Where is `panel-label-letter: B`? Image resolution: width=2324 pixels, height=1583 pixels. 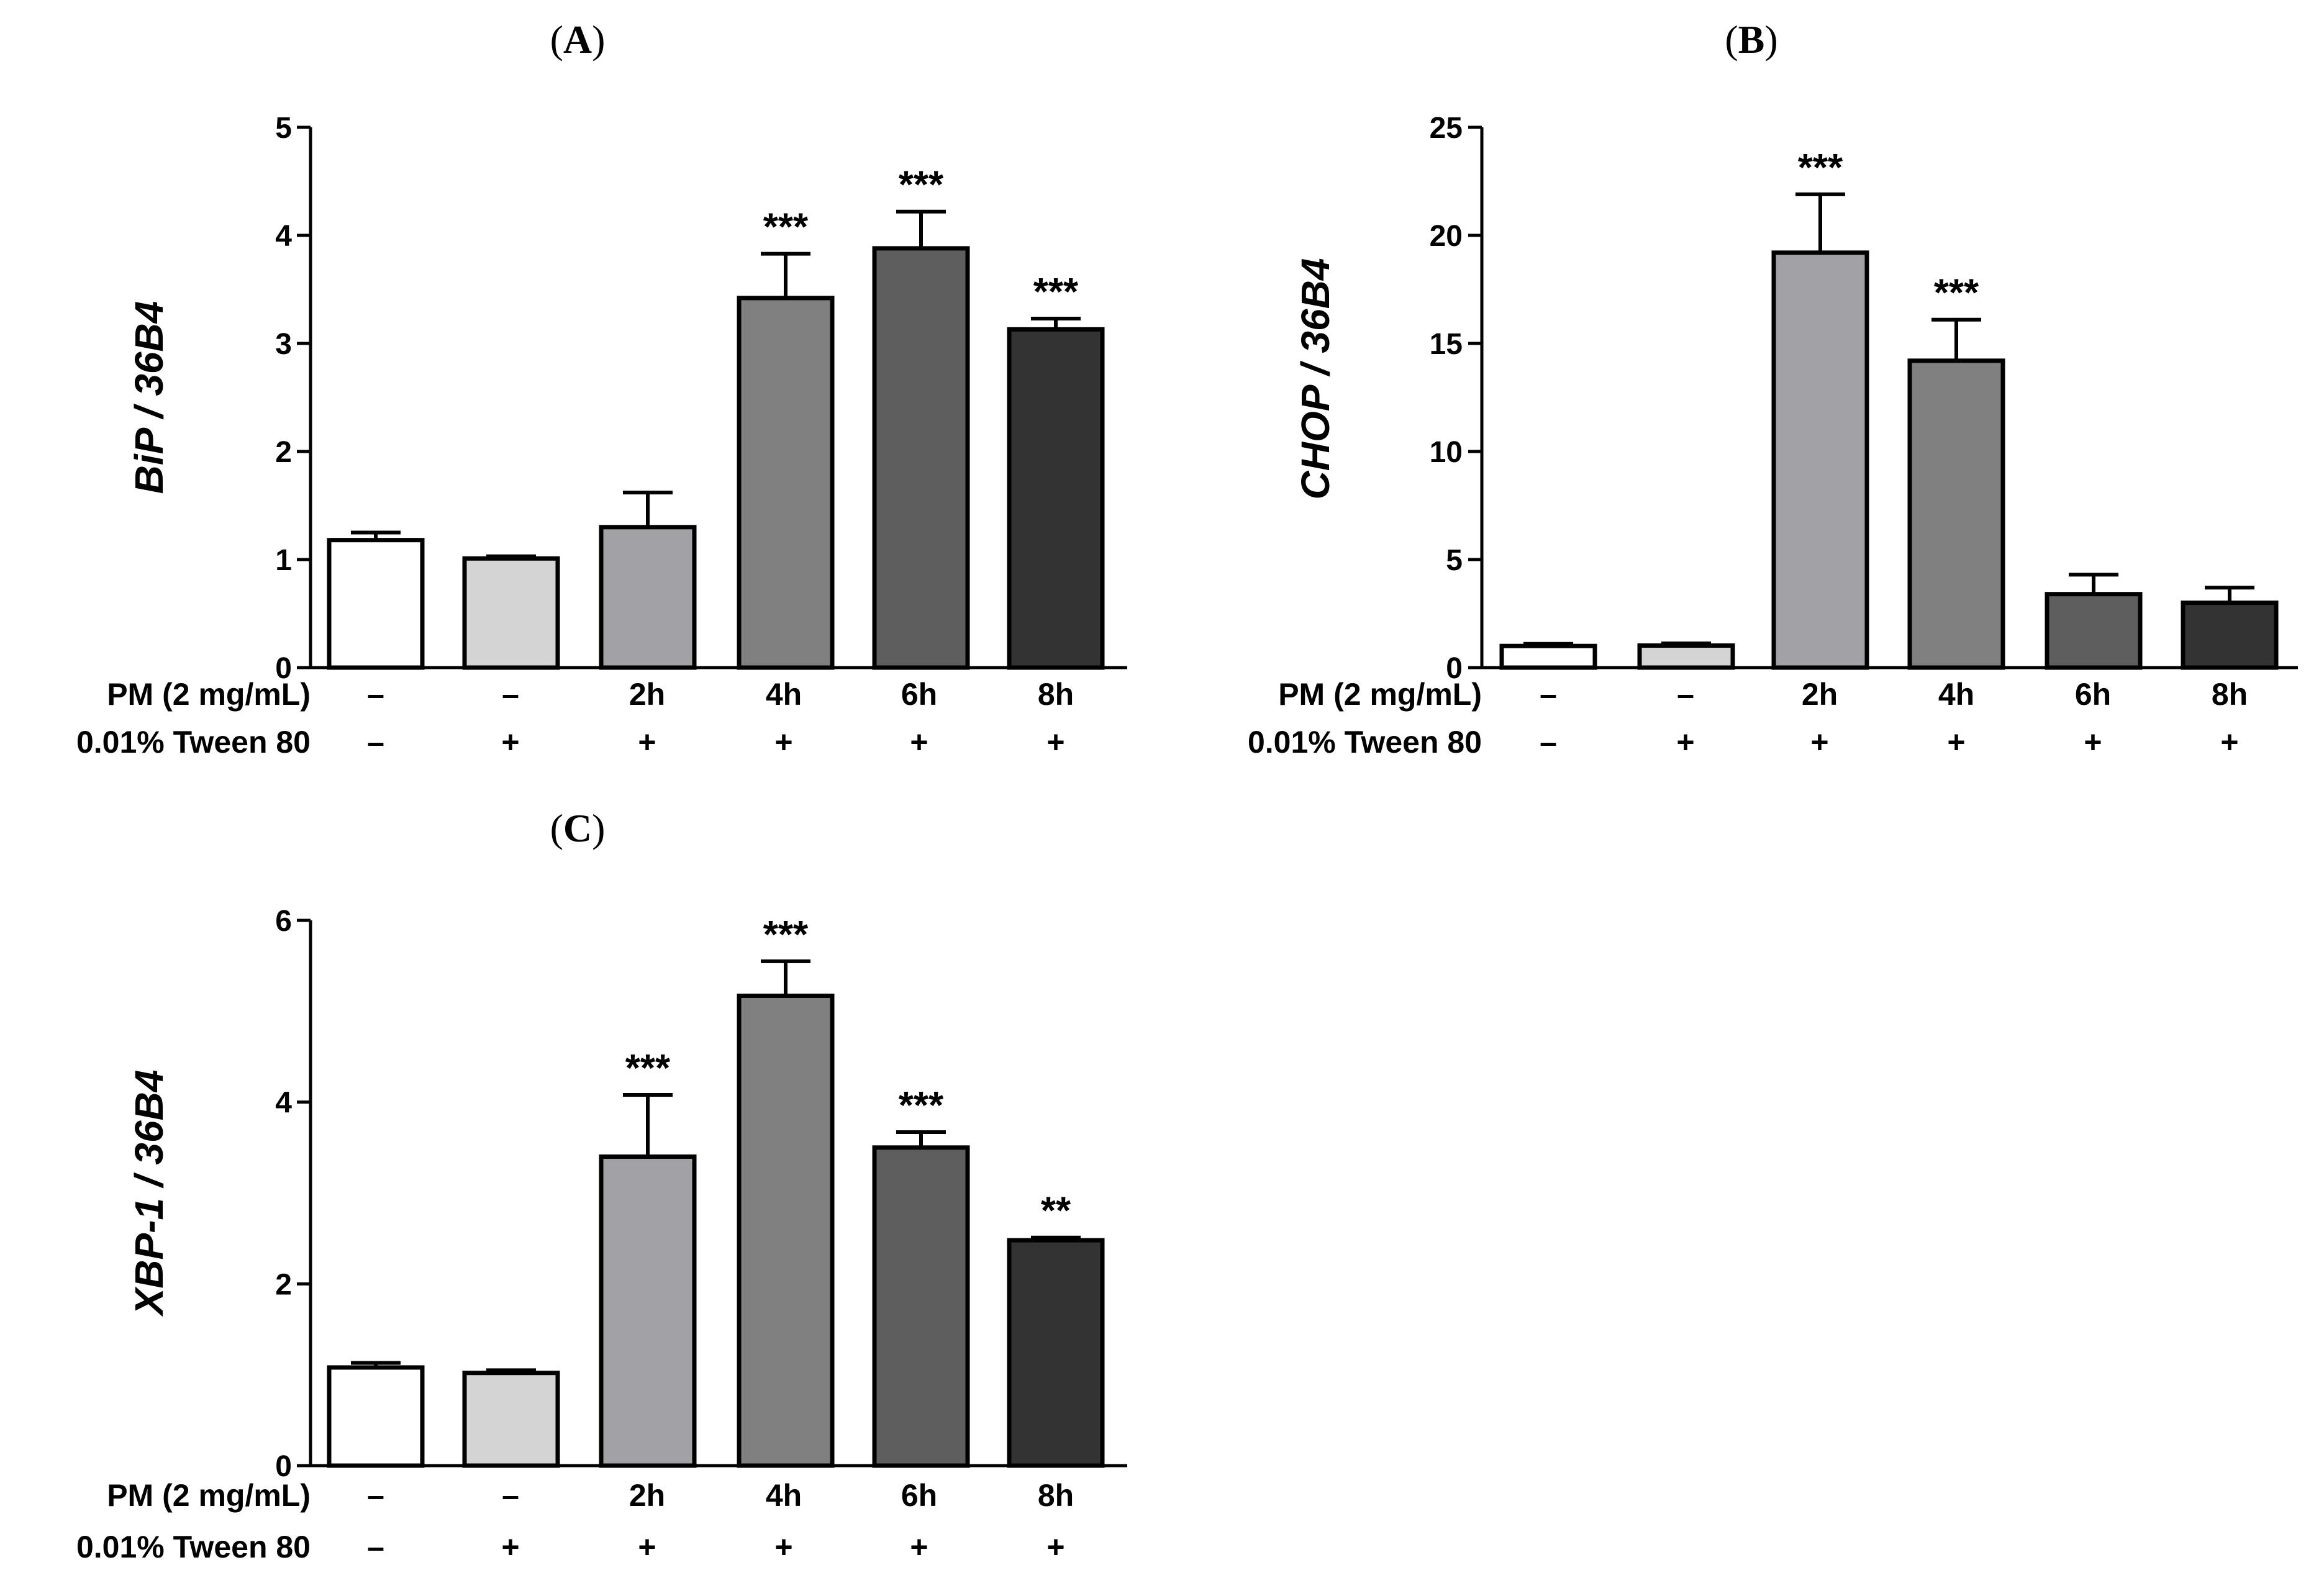
panel-label-letter: B is located at coordinates (1752, 39).